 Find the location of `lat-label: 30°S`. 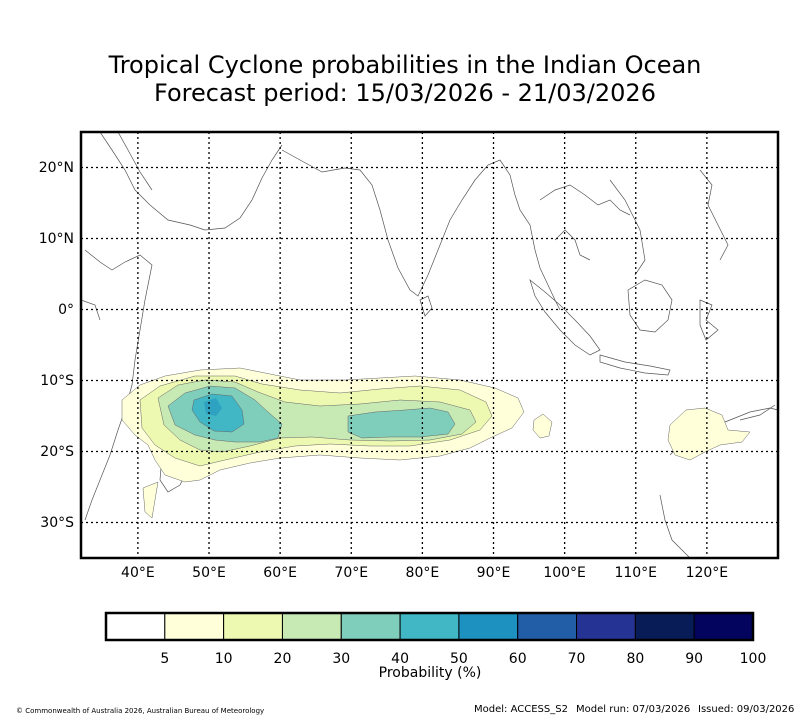

lat-label: 30°S is located at coordinates (57, 522).